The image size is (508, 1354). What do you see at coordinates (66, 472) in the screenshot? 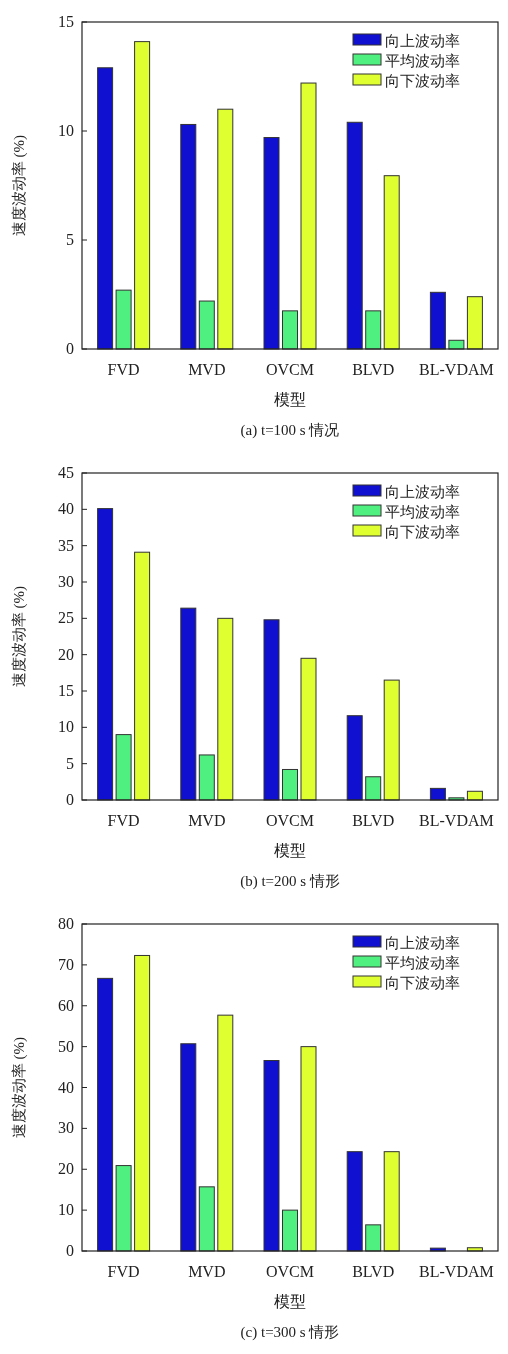
I see `y-tick-label: 45` at bounding box center [66, 472].